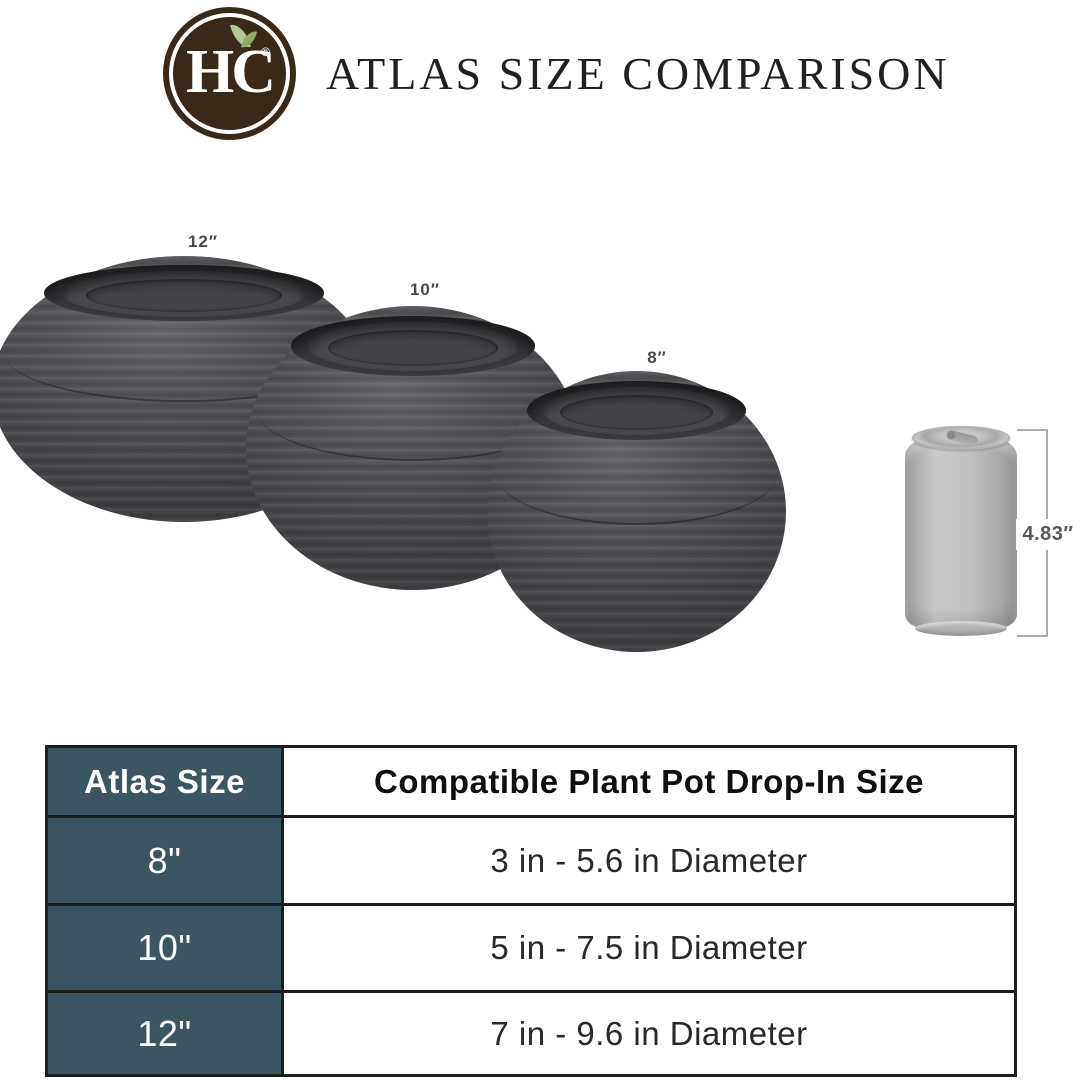  What do you see at coordinates (649, 781) in the screenshot?
I see `table-header-compatible-size: Compatible Plant Pot Drop-In Size` at bounding box center [649, 781].